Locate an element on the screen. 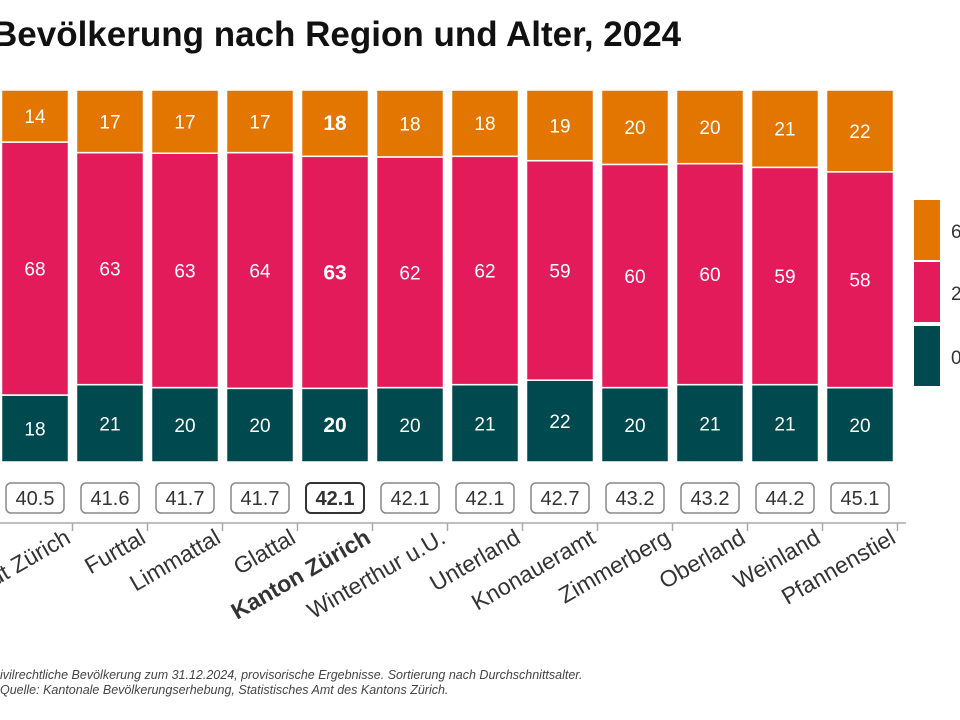 Image resolution: width=960 pixels, height=720 pixels. avg-box-zimmerberg is located at coordinates (635, 498).